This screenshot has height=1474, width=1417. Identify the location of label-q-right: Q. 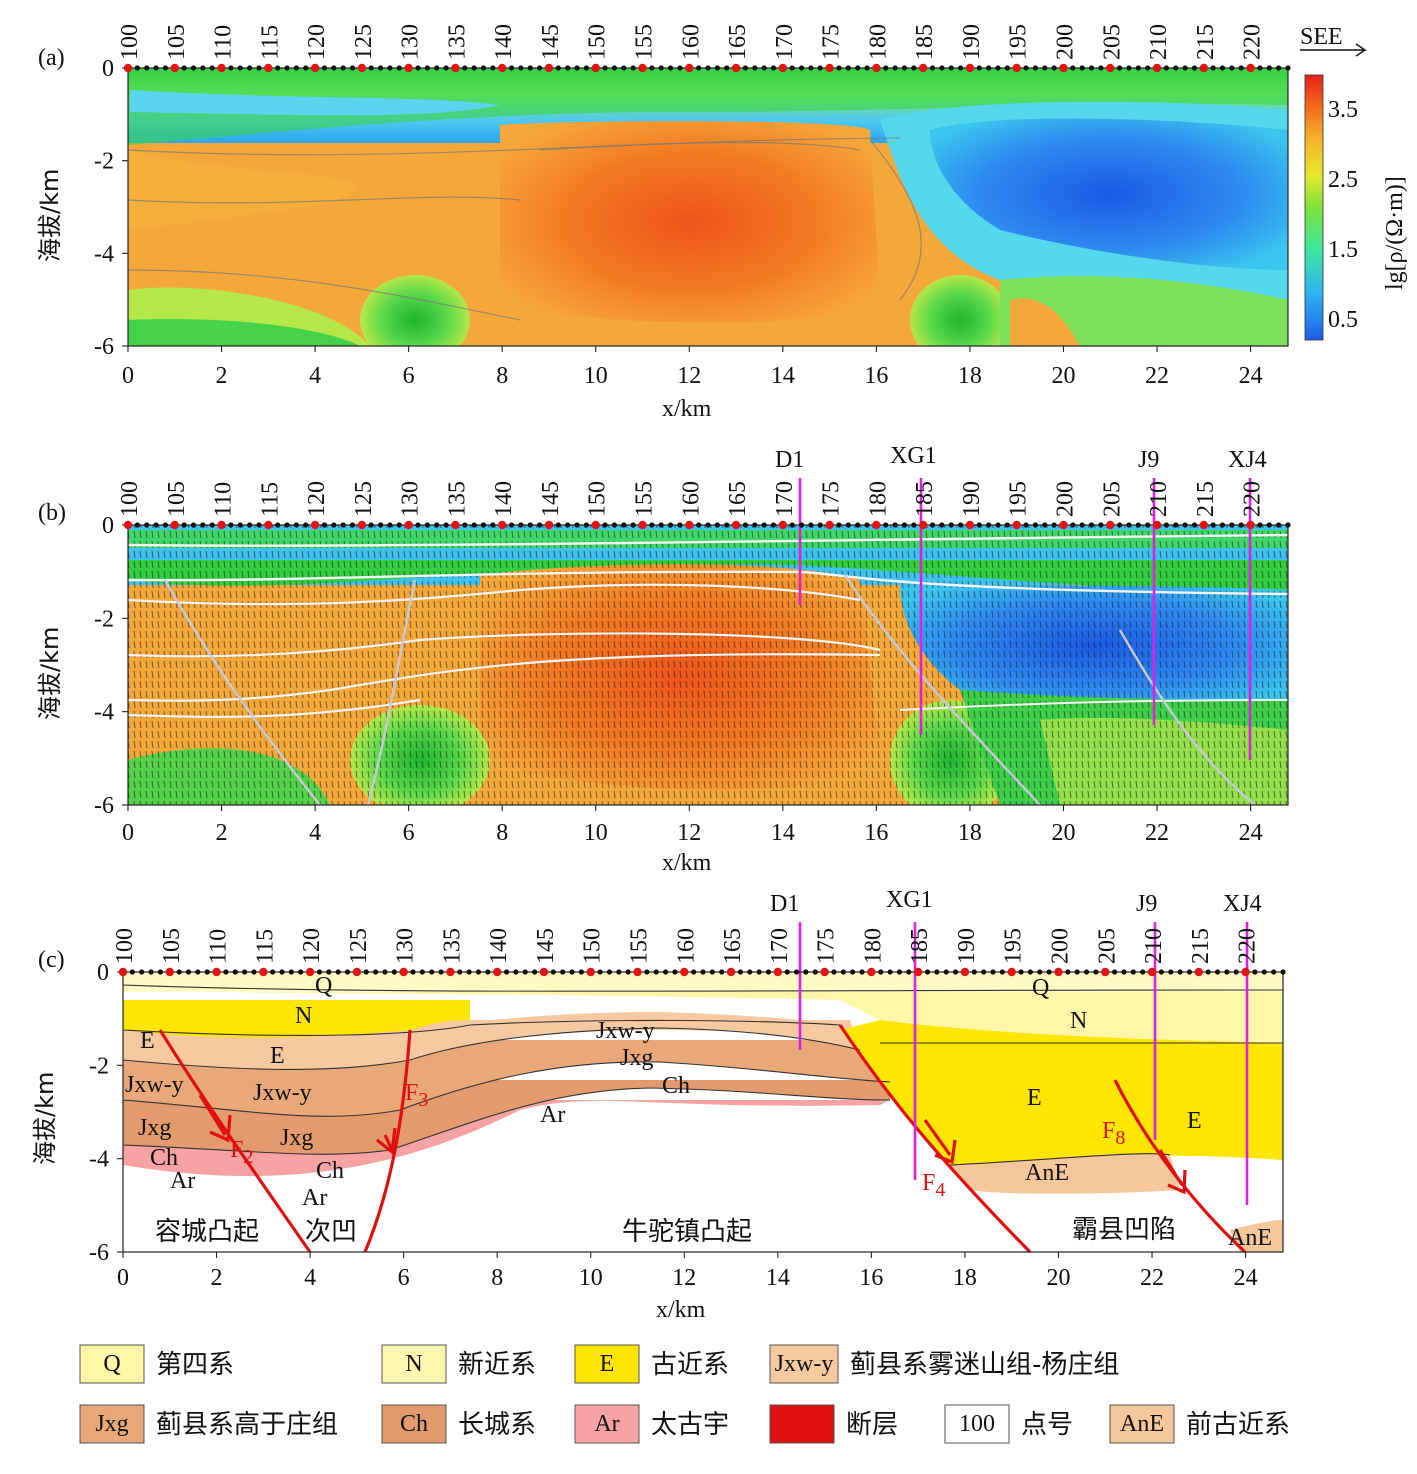
(1040, 988).